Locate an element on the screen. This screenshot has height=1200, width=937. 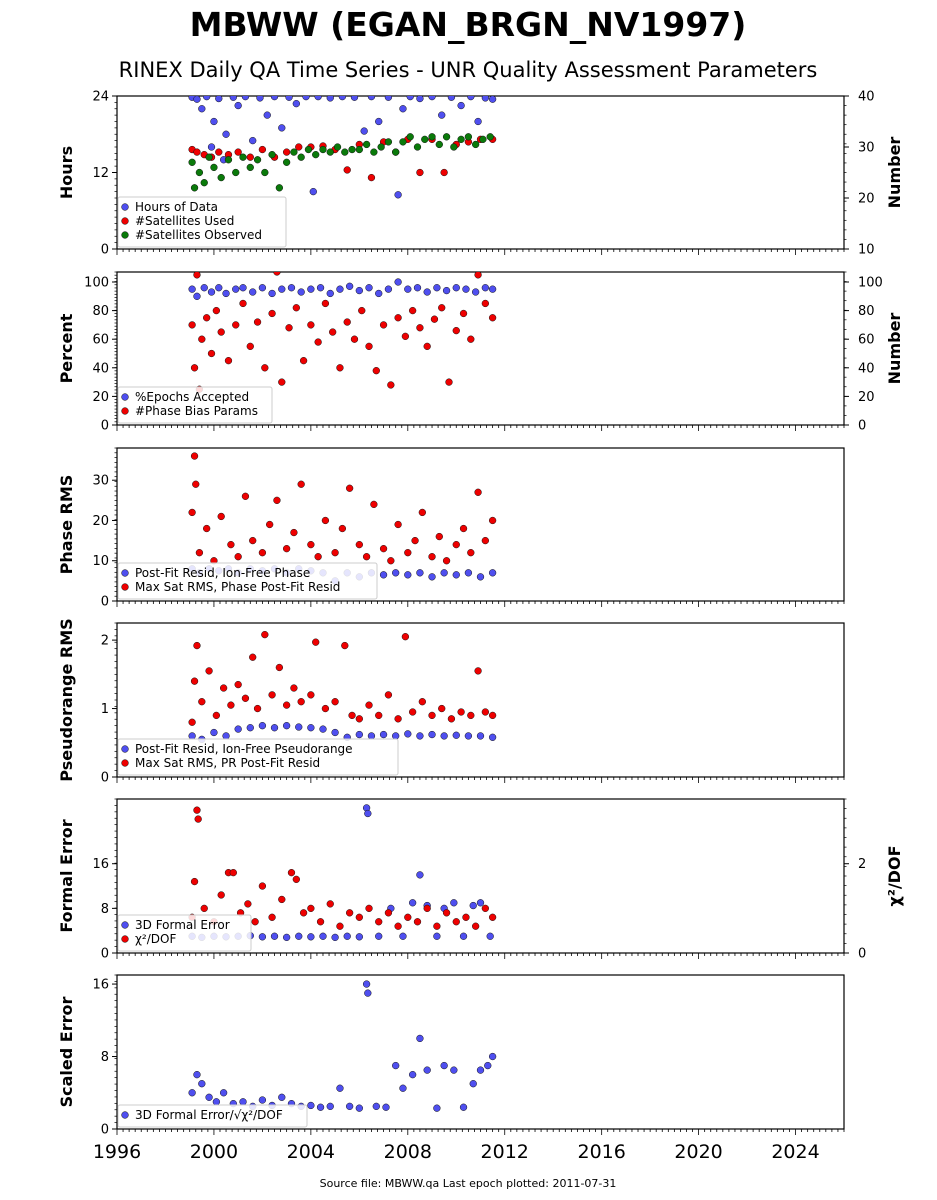
legend-label: 3D Formal Error/√χ²/DOF is located at coordinates (209, 1115).